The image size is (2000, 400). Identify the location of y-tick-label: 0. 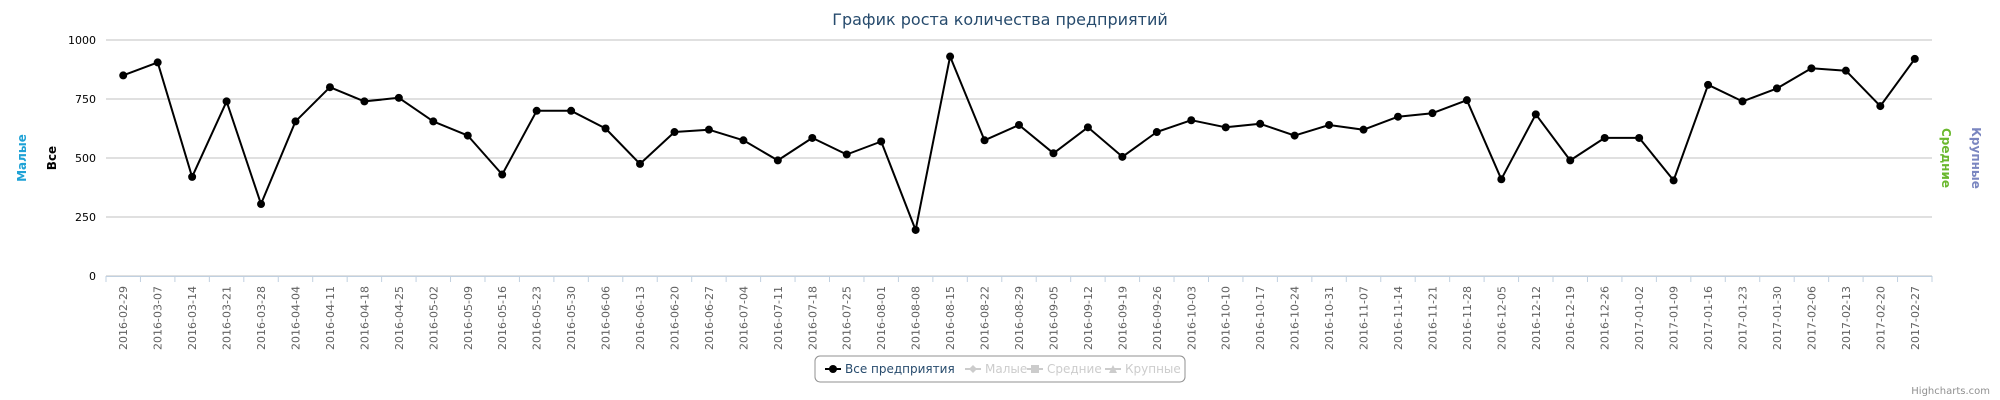
(92, 276).